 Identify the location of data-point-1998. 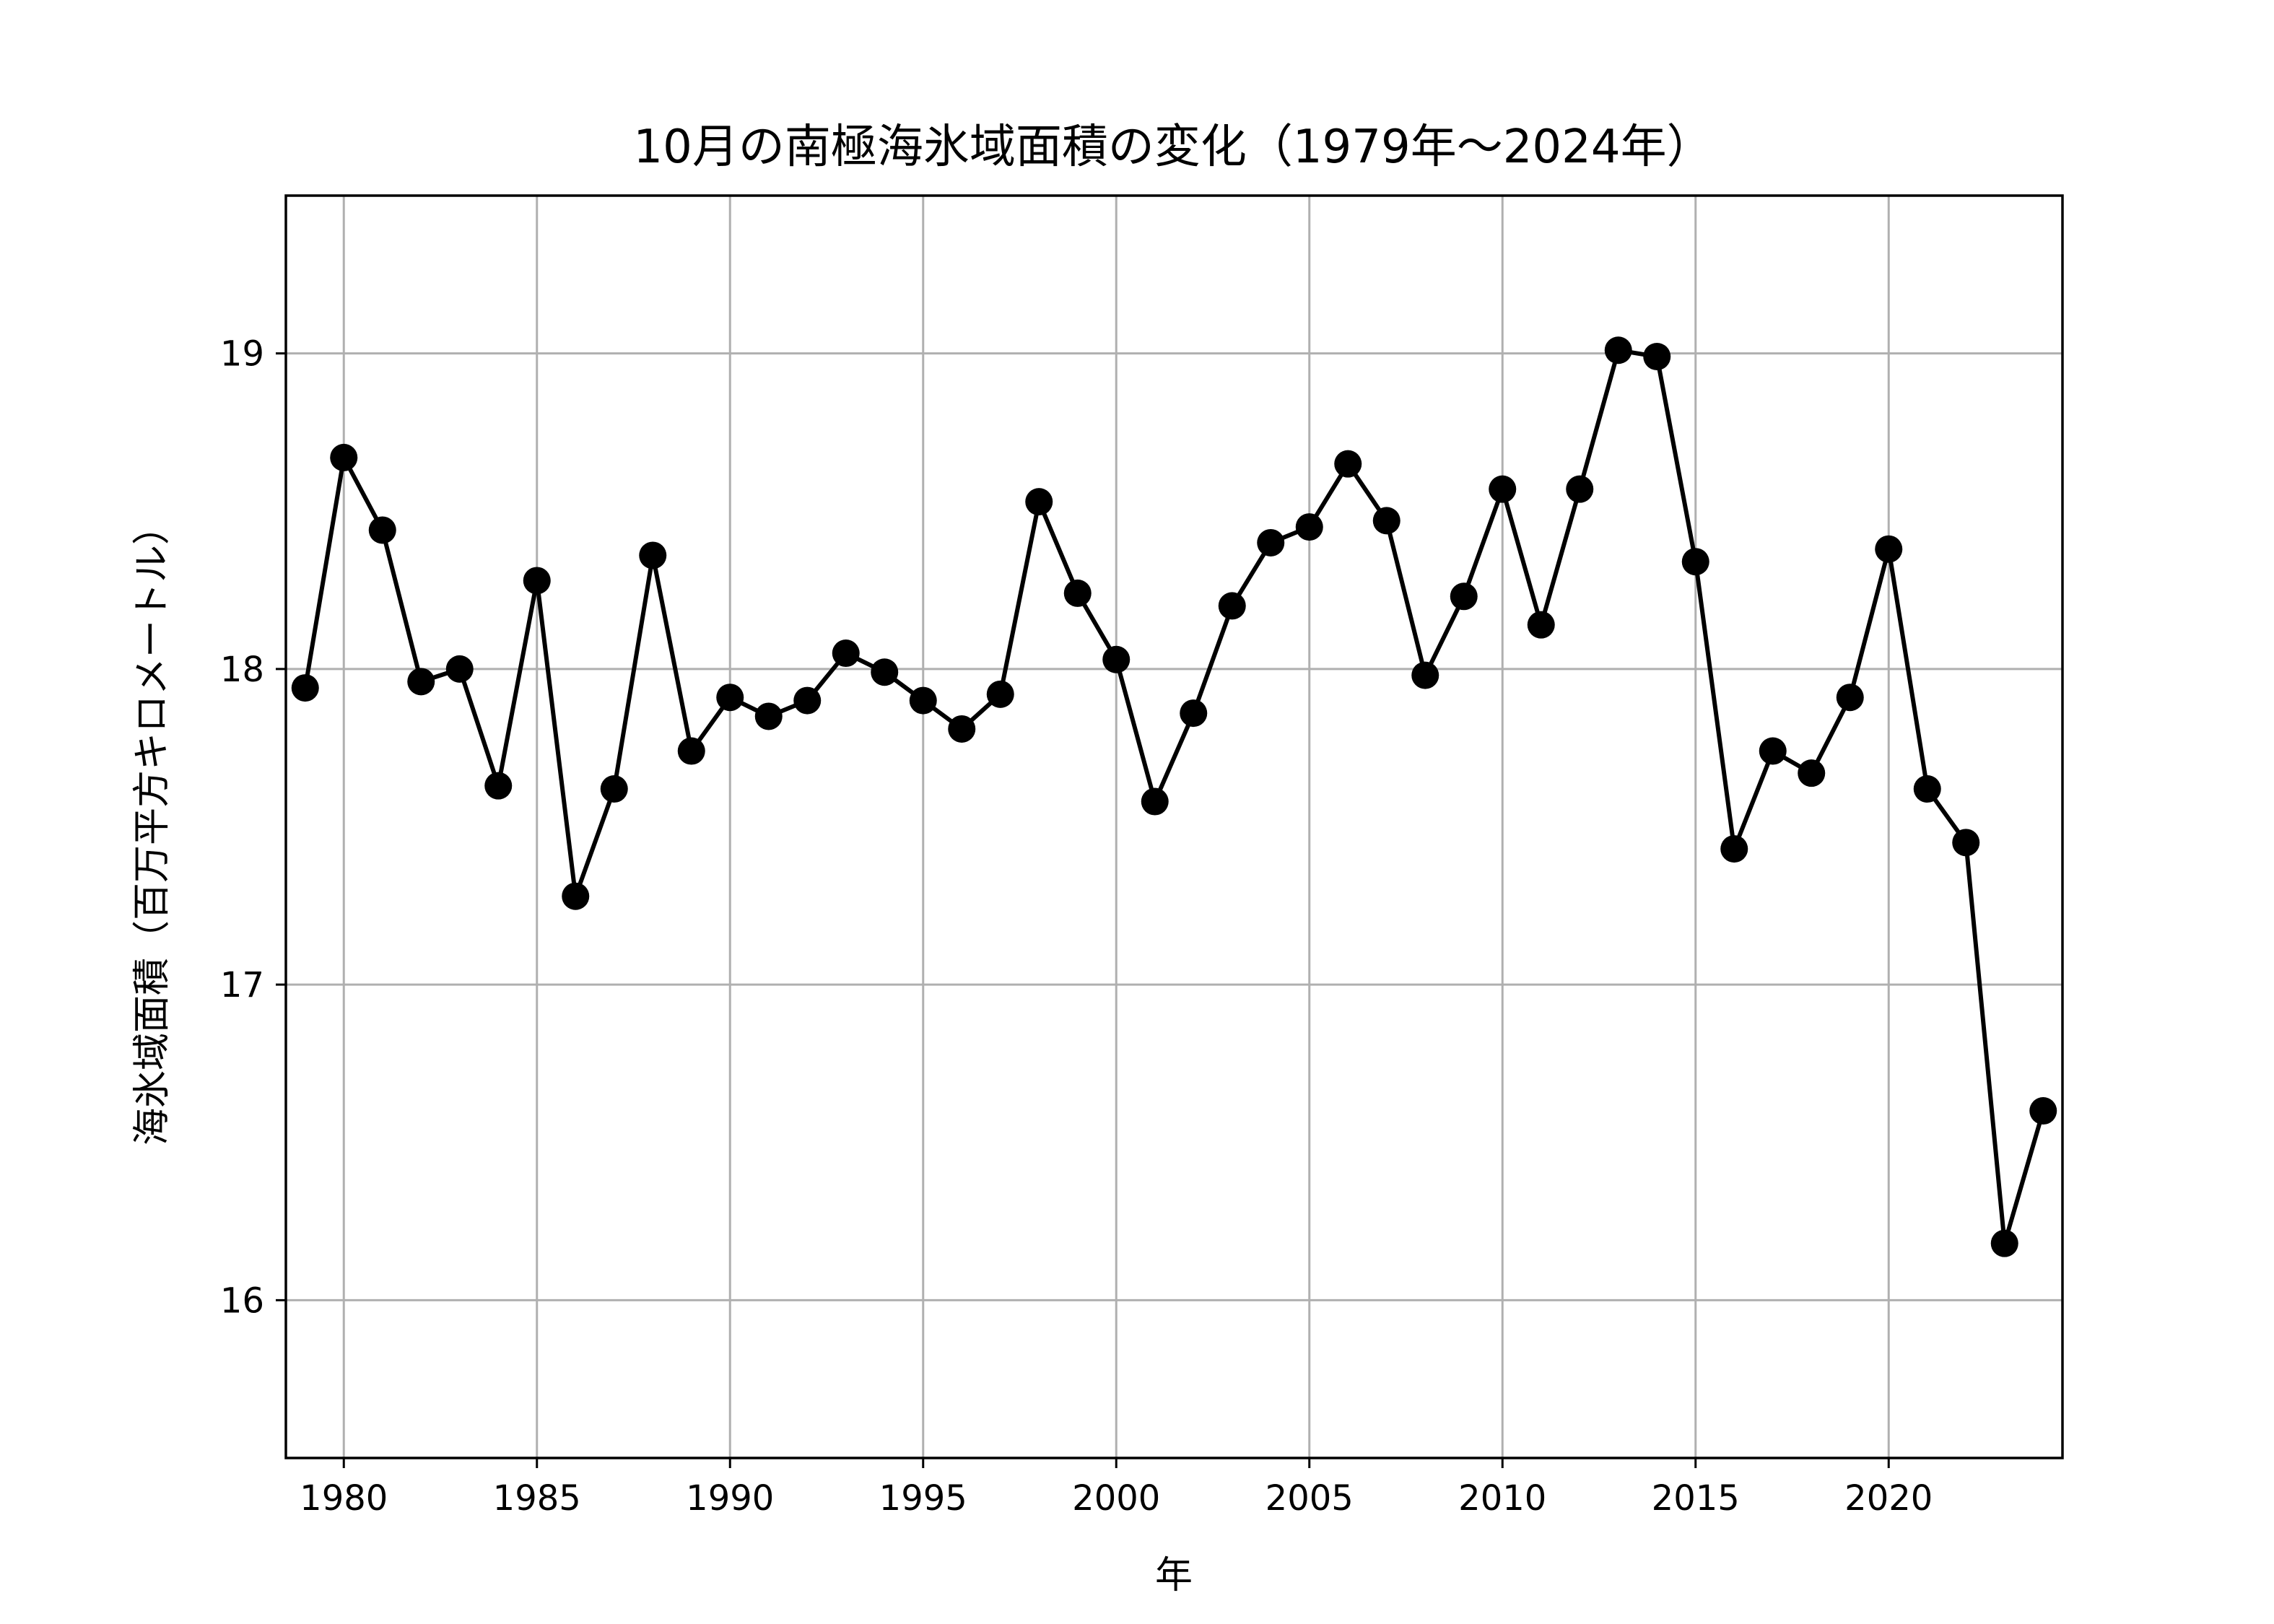
(1039, 502).